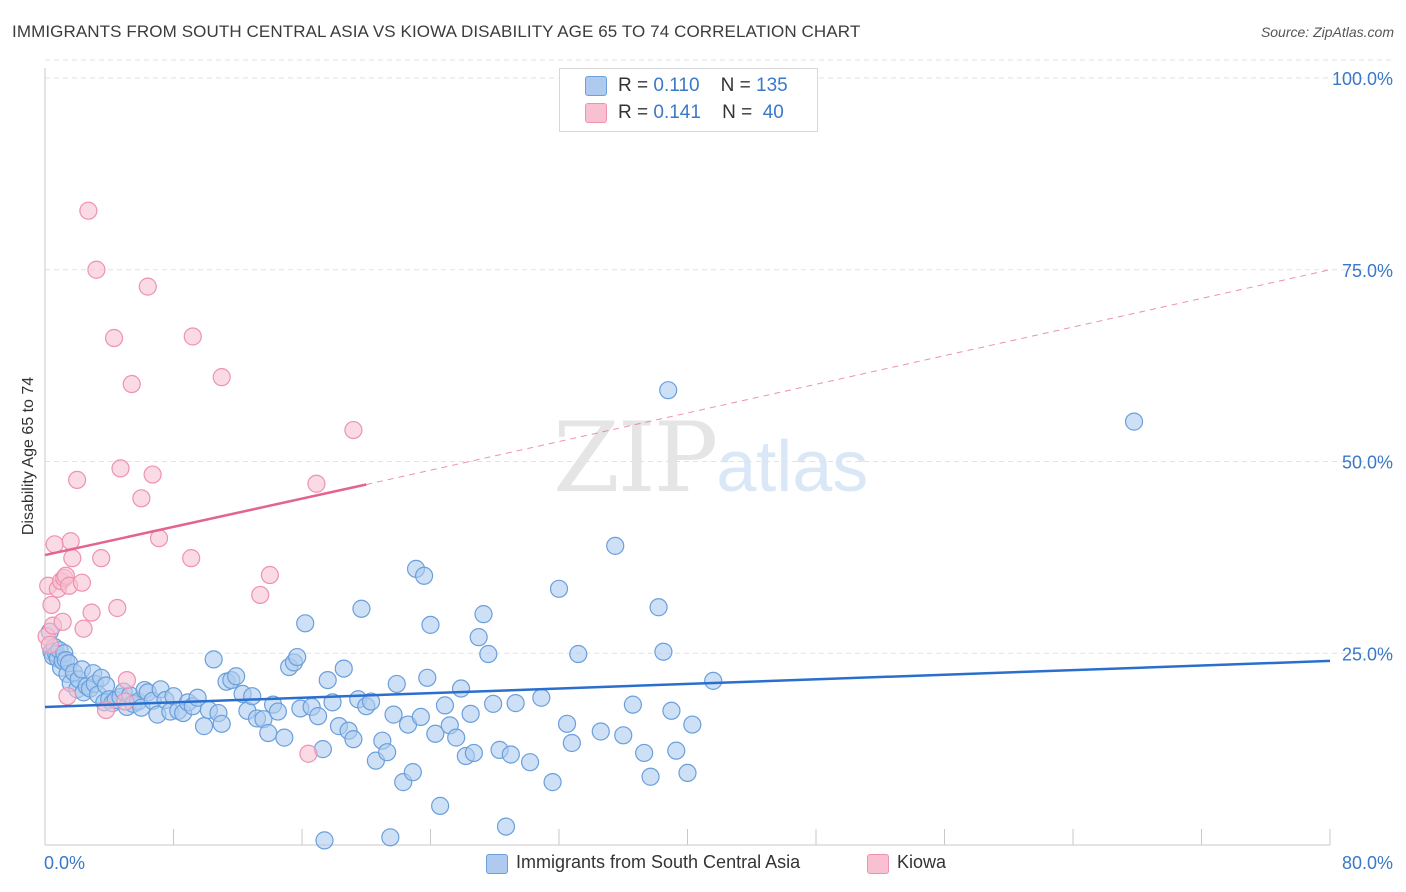  What do you see at coordinates (1367, 463) in the screenshot?
I see `y-tick-label: 50.0%` at bounding box center [1367, 463].